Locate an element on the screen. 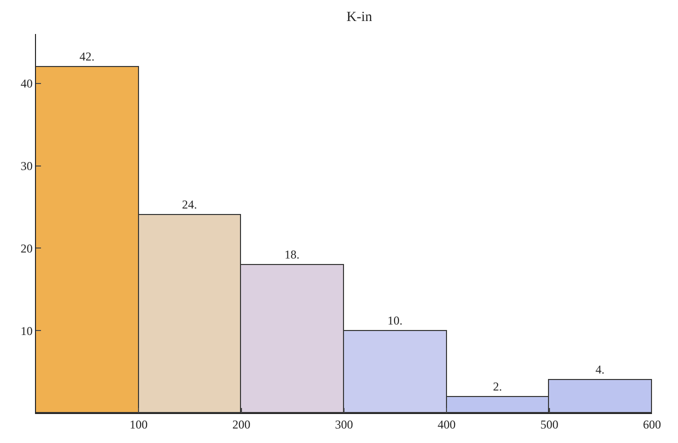 Image resolution: width=678 pixels, height=443 pixels. x-tick-label: 300 is located at coordinates (344, 424).